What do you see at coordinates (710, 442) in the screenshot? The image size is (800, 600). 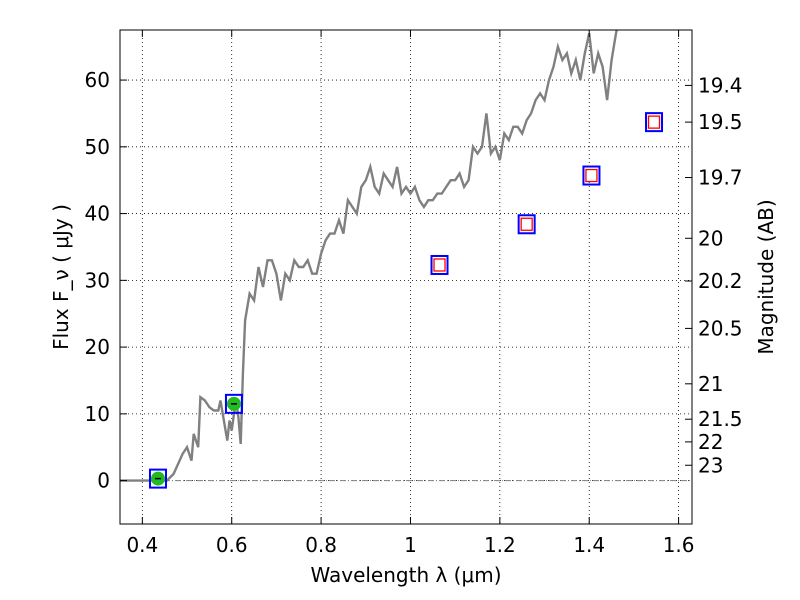 I see `right-tick-label: 22` at bounding box center [710, 442].